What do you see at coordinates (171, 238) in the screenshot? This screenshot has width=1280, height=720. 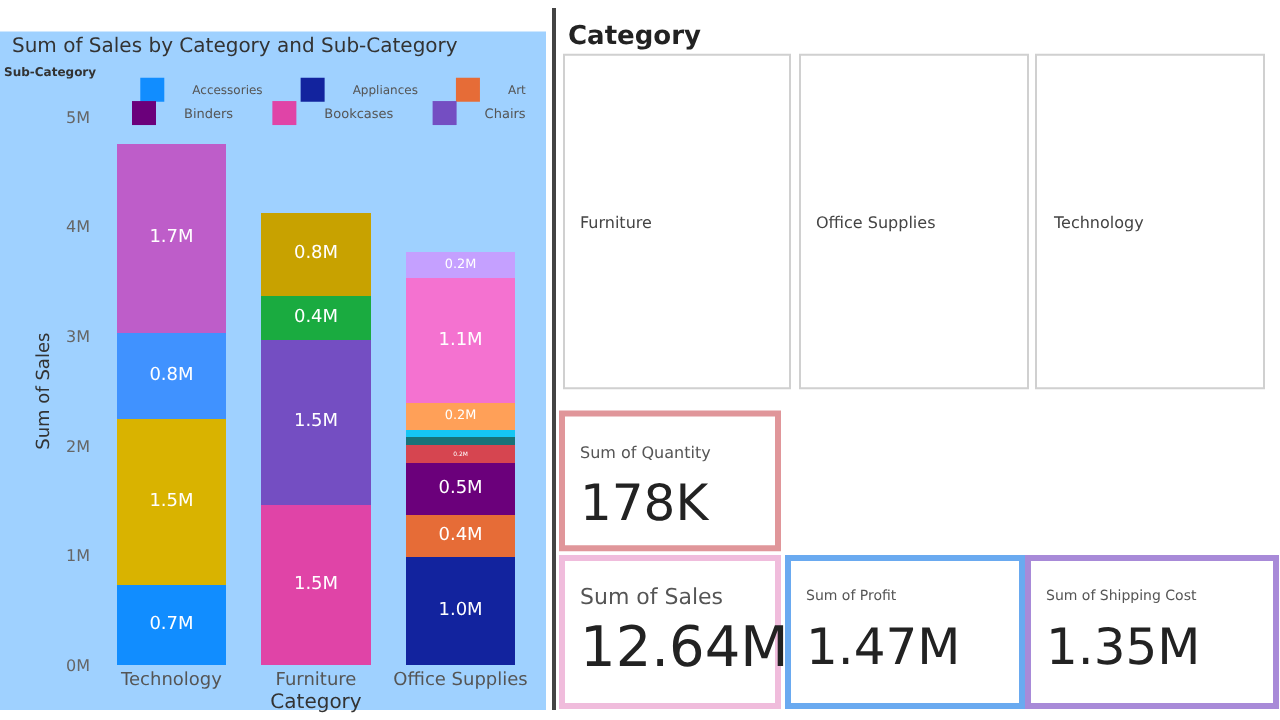 I see `data-label: 1.7M` at bounding box center [171, 238].